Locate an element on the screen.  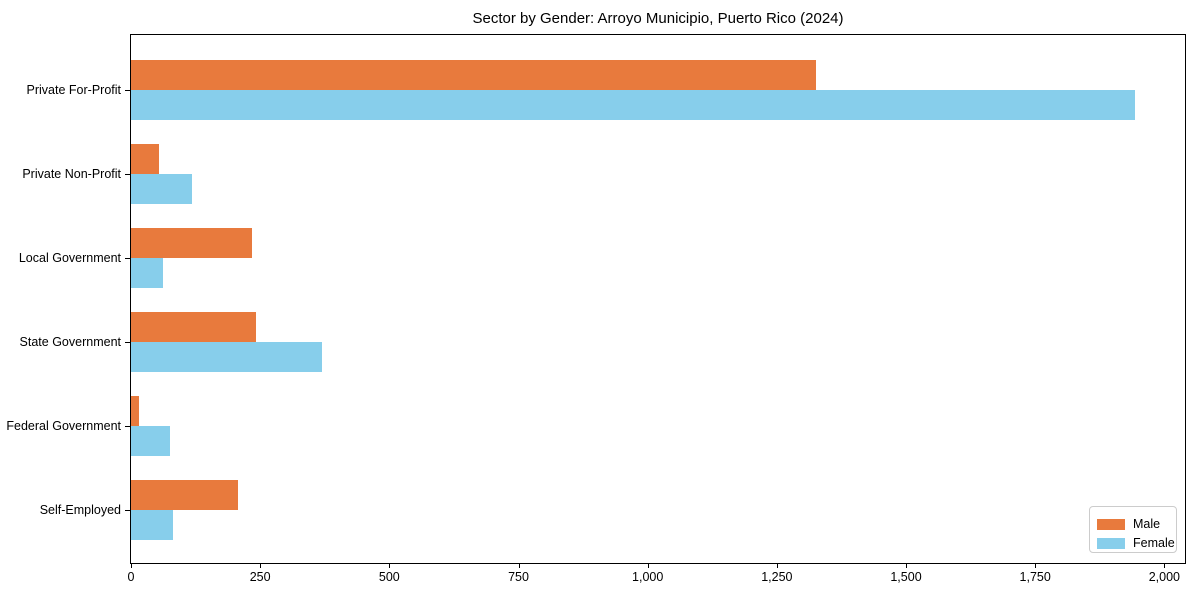
bar-female-private-for-profit is located at coordinates (633, 105).